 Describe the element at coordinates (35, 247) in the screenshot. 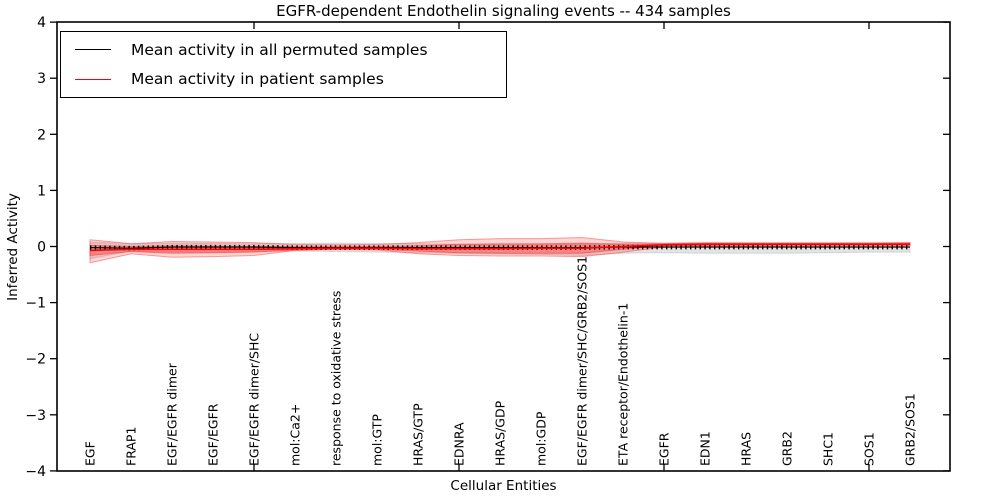

I see `y-tick-labels: 4 3 2 1 0 −1 −2 −3 −4` at that location.